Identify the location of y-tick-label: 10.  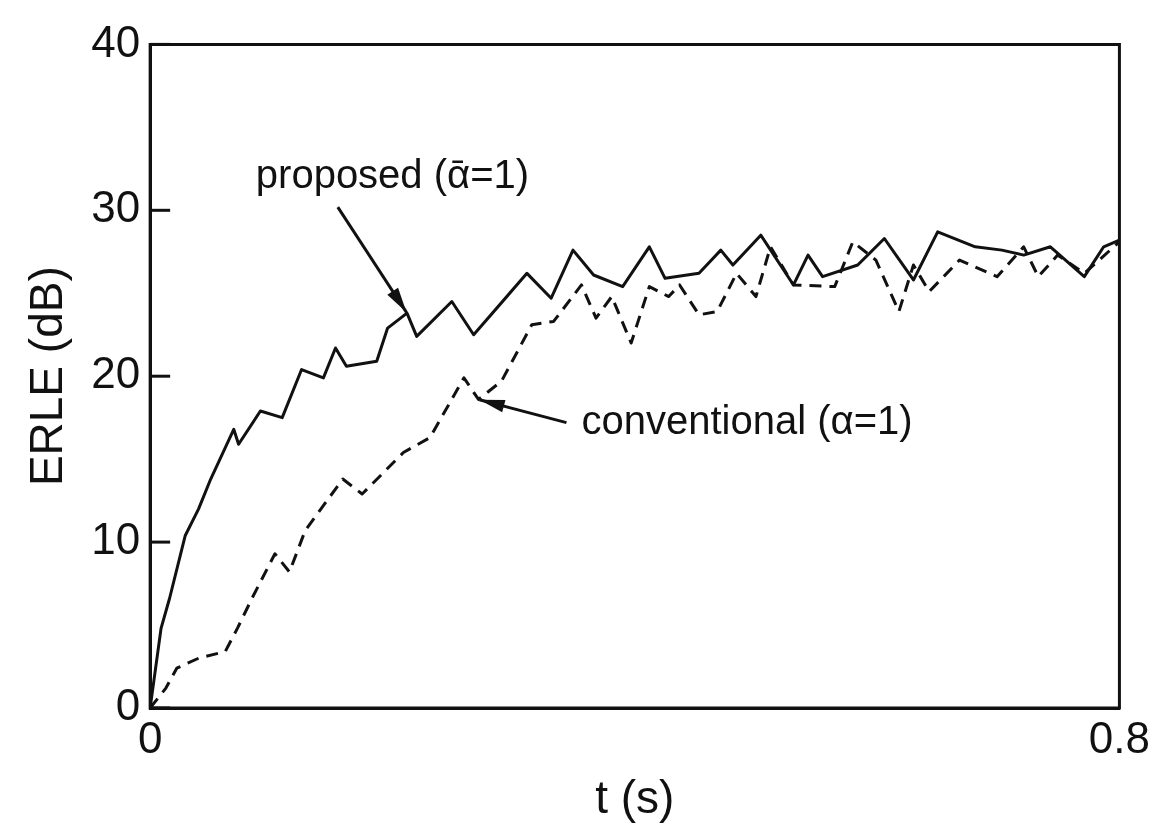
(116, 539).